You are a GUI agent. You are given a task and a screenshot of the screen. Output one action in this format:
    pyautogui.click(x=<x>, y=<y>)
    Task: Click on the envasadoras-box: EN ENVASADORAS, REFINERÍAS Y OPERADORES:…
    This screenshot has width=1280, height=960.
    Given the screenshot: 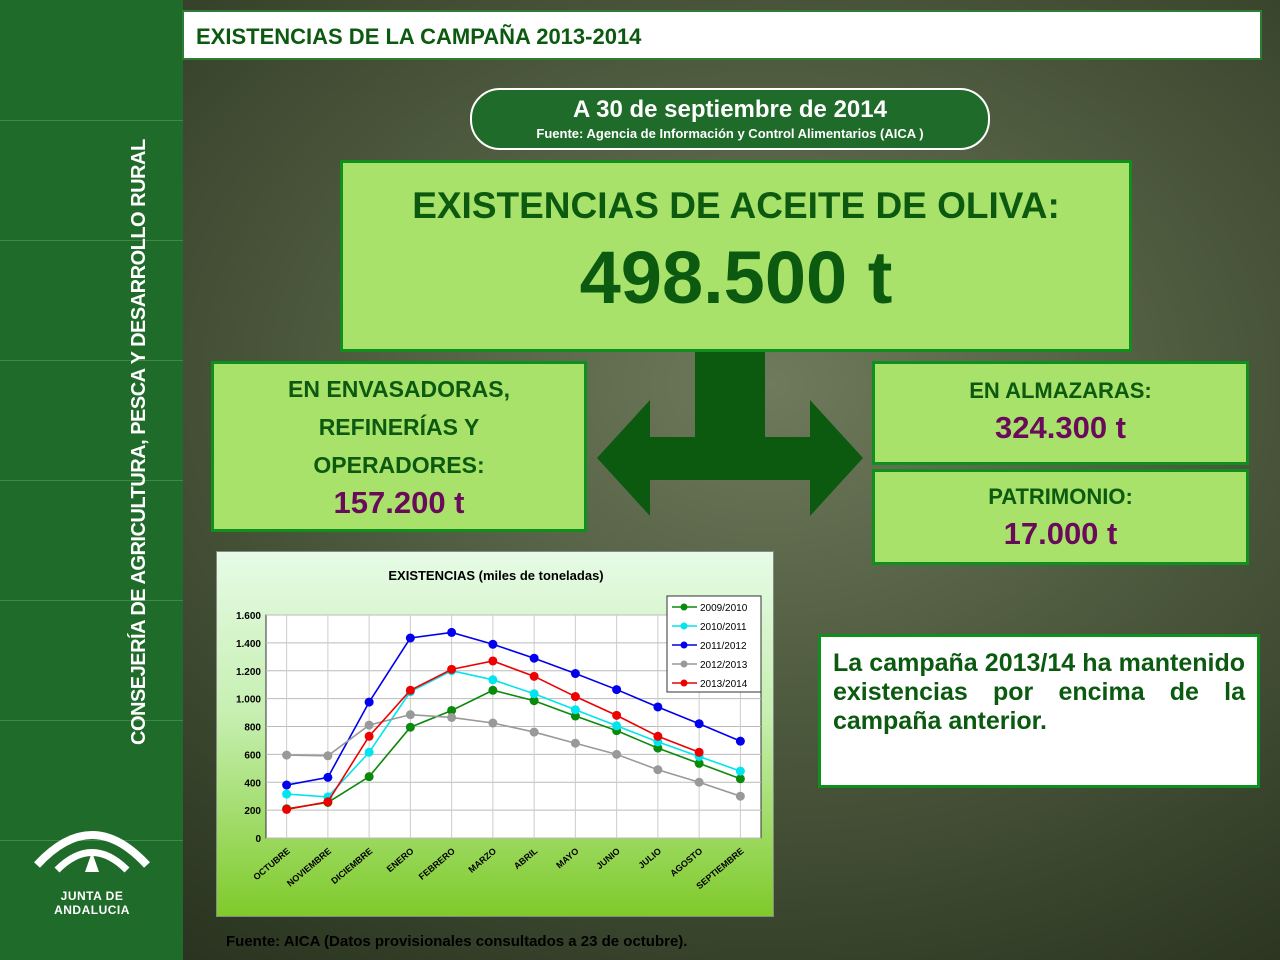 What is the action you would take?
    pyautogui.click(x=399, y=446)
    